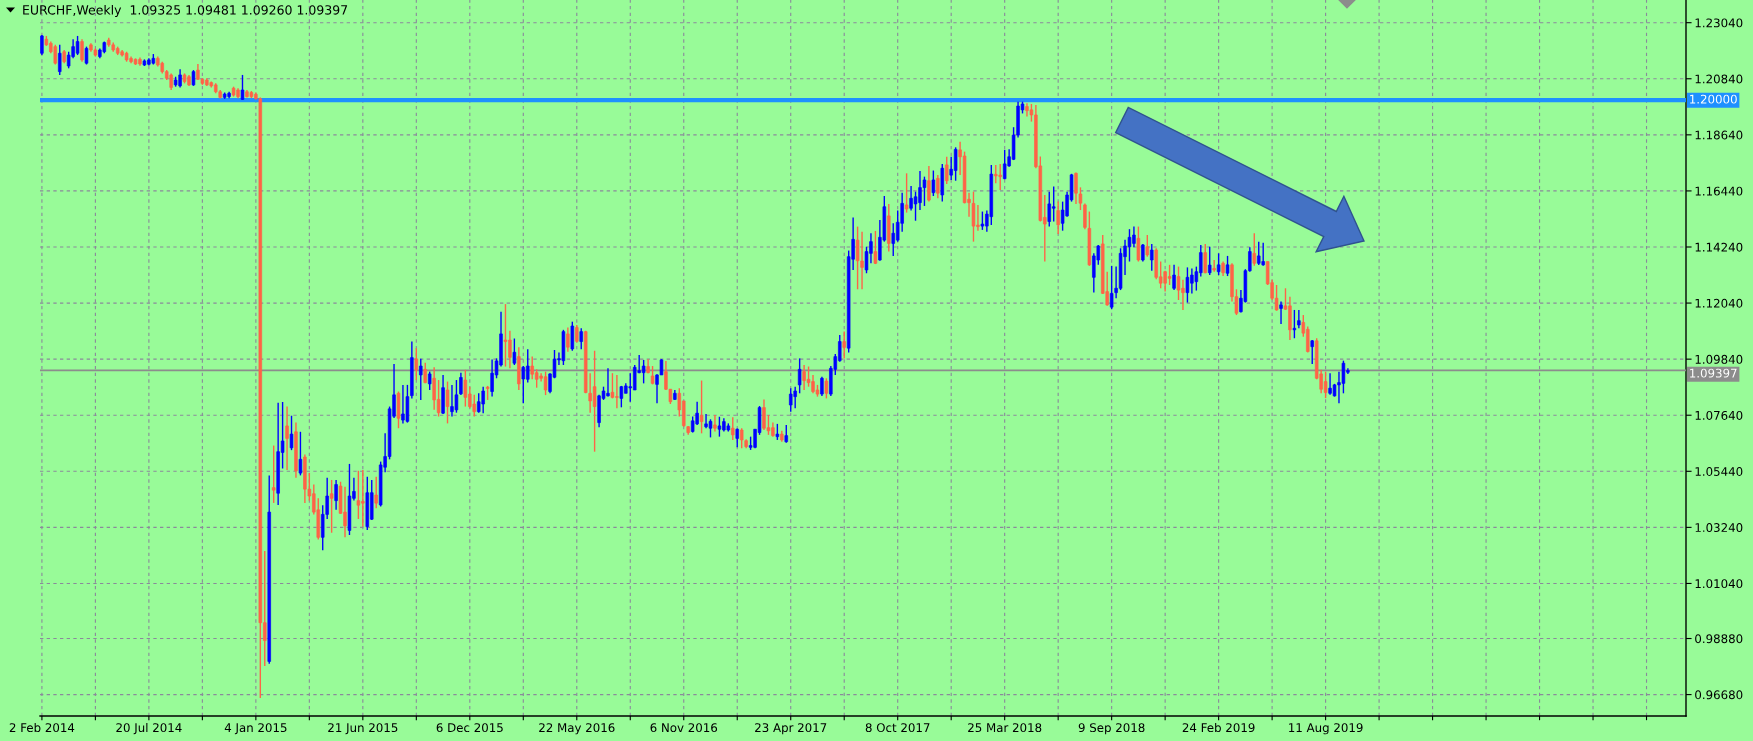 The image size is (1753, 741). What do you see at coordinates (684, 728) in the screenshot?
I see `x-tick-label: 6 Nov 2016` at bounding box center [684, 728].